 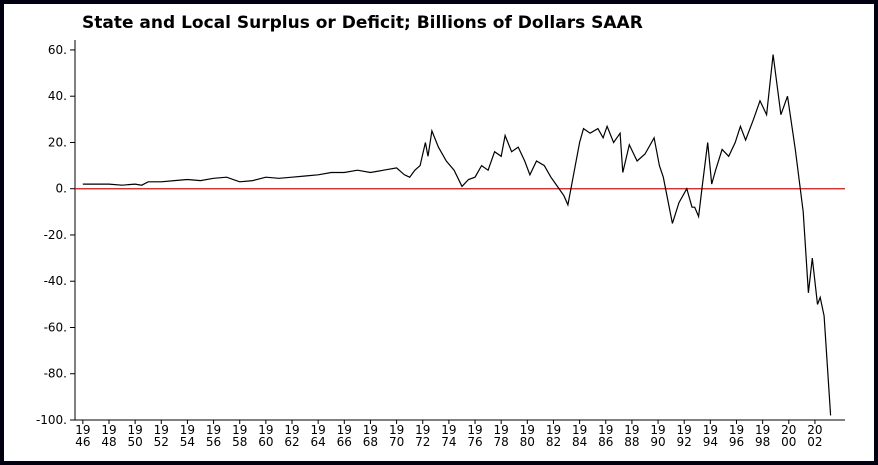 I want to click on y-tick-label: -20., so click(x=55, y=235).